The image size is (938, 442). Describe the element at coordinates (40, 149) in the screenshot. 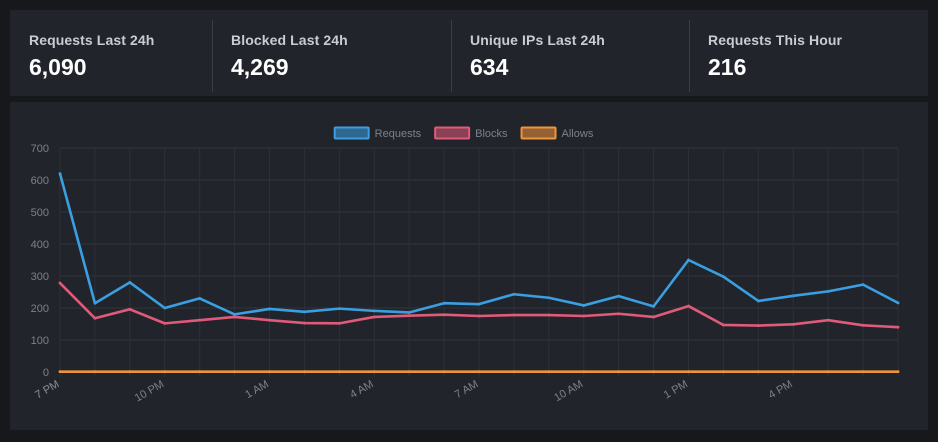

I see `y-tick-label: 700` at that location.